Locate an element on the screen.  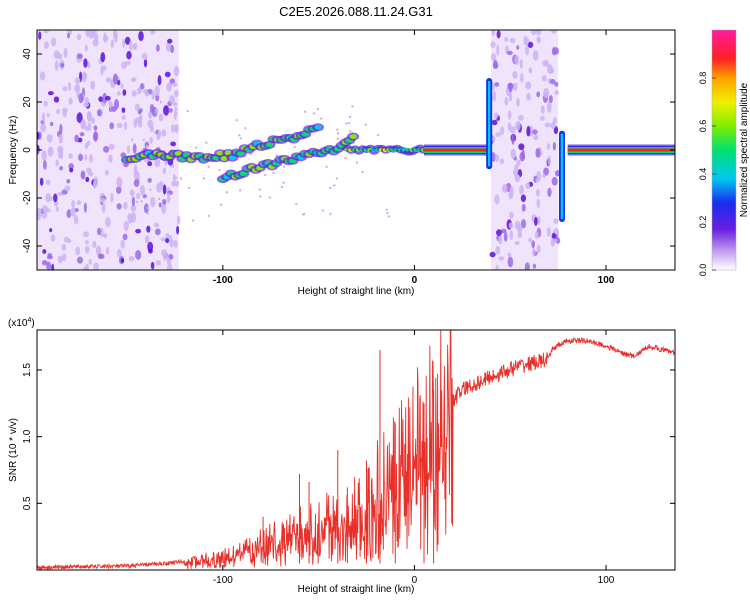
colorbar-tick-label: 0.4 is located at coordinates (703, 174).